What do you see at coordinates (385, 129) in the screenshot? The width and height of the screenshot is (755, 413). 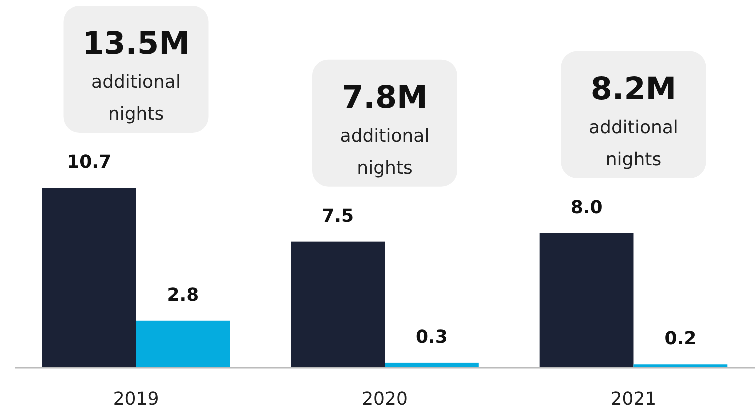 I see `text: 7.8M additional nights` at bounding box center [385, 129].